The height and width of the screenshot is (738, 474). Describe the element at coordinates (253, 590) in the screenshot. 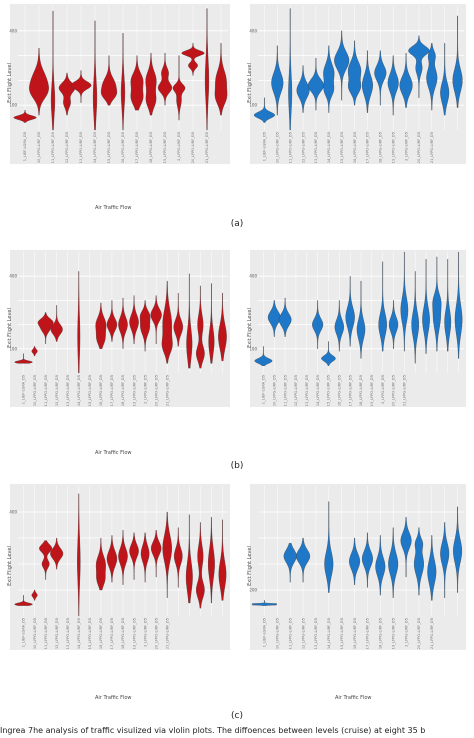

I see `y-tick-label: 200` at that location.